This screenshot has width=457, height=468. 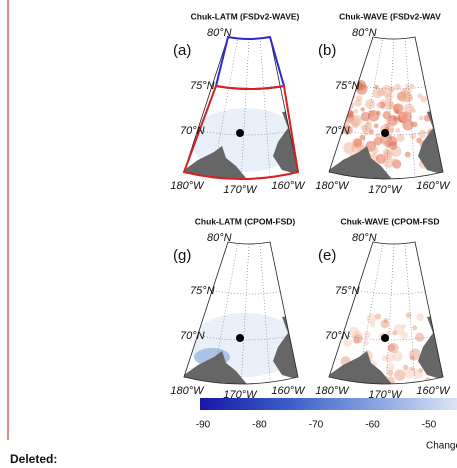 I want to click on colorbar-tick: -60, so click(x=372, y=425).